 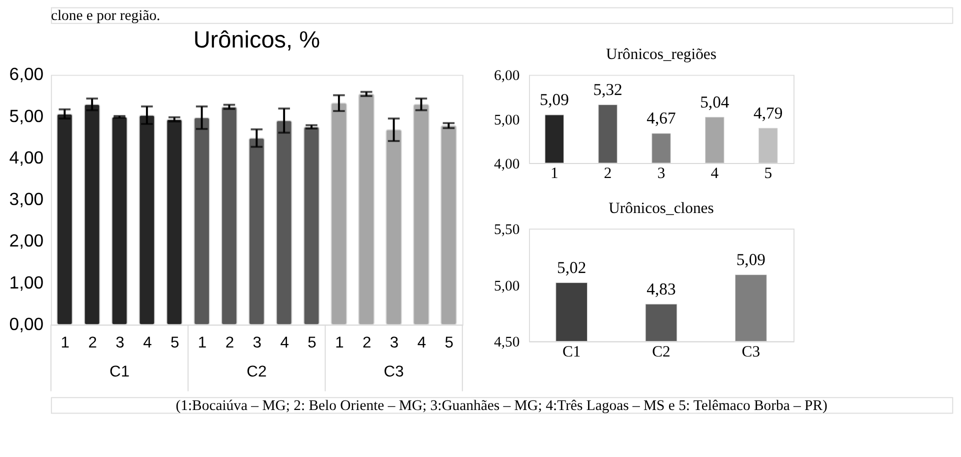 I want to click on y-tick-label: 1,00, so click(x=26, y=282).